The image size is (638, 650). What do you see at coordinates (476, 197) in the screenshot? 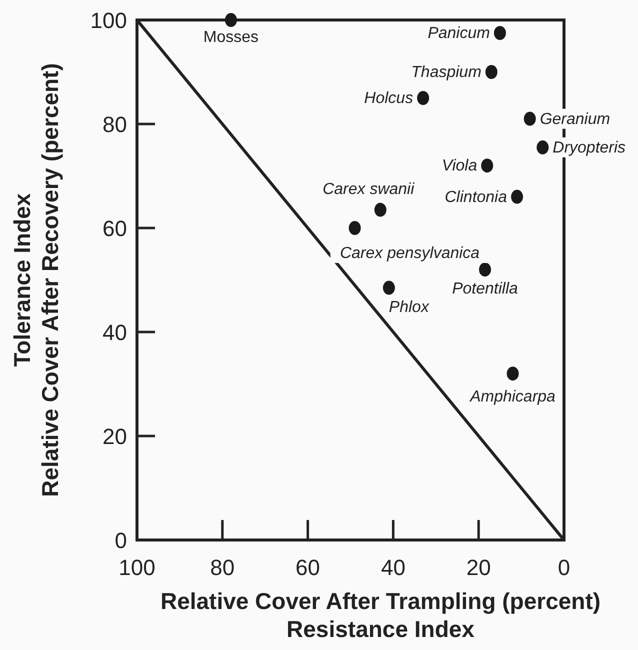
I see `annotation: Clintonia` at bounding box center [476, 197].